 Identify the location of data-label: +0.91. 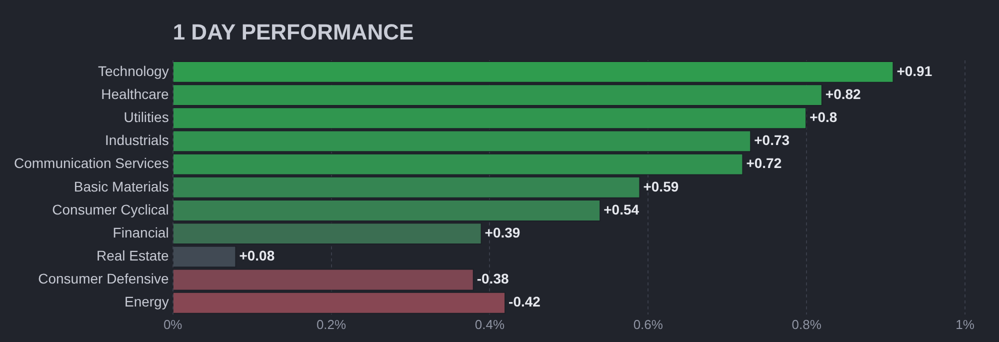
(914, 70).